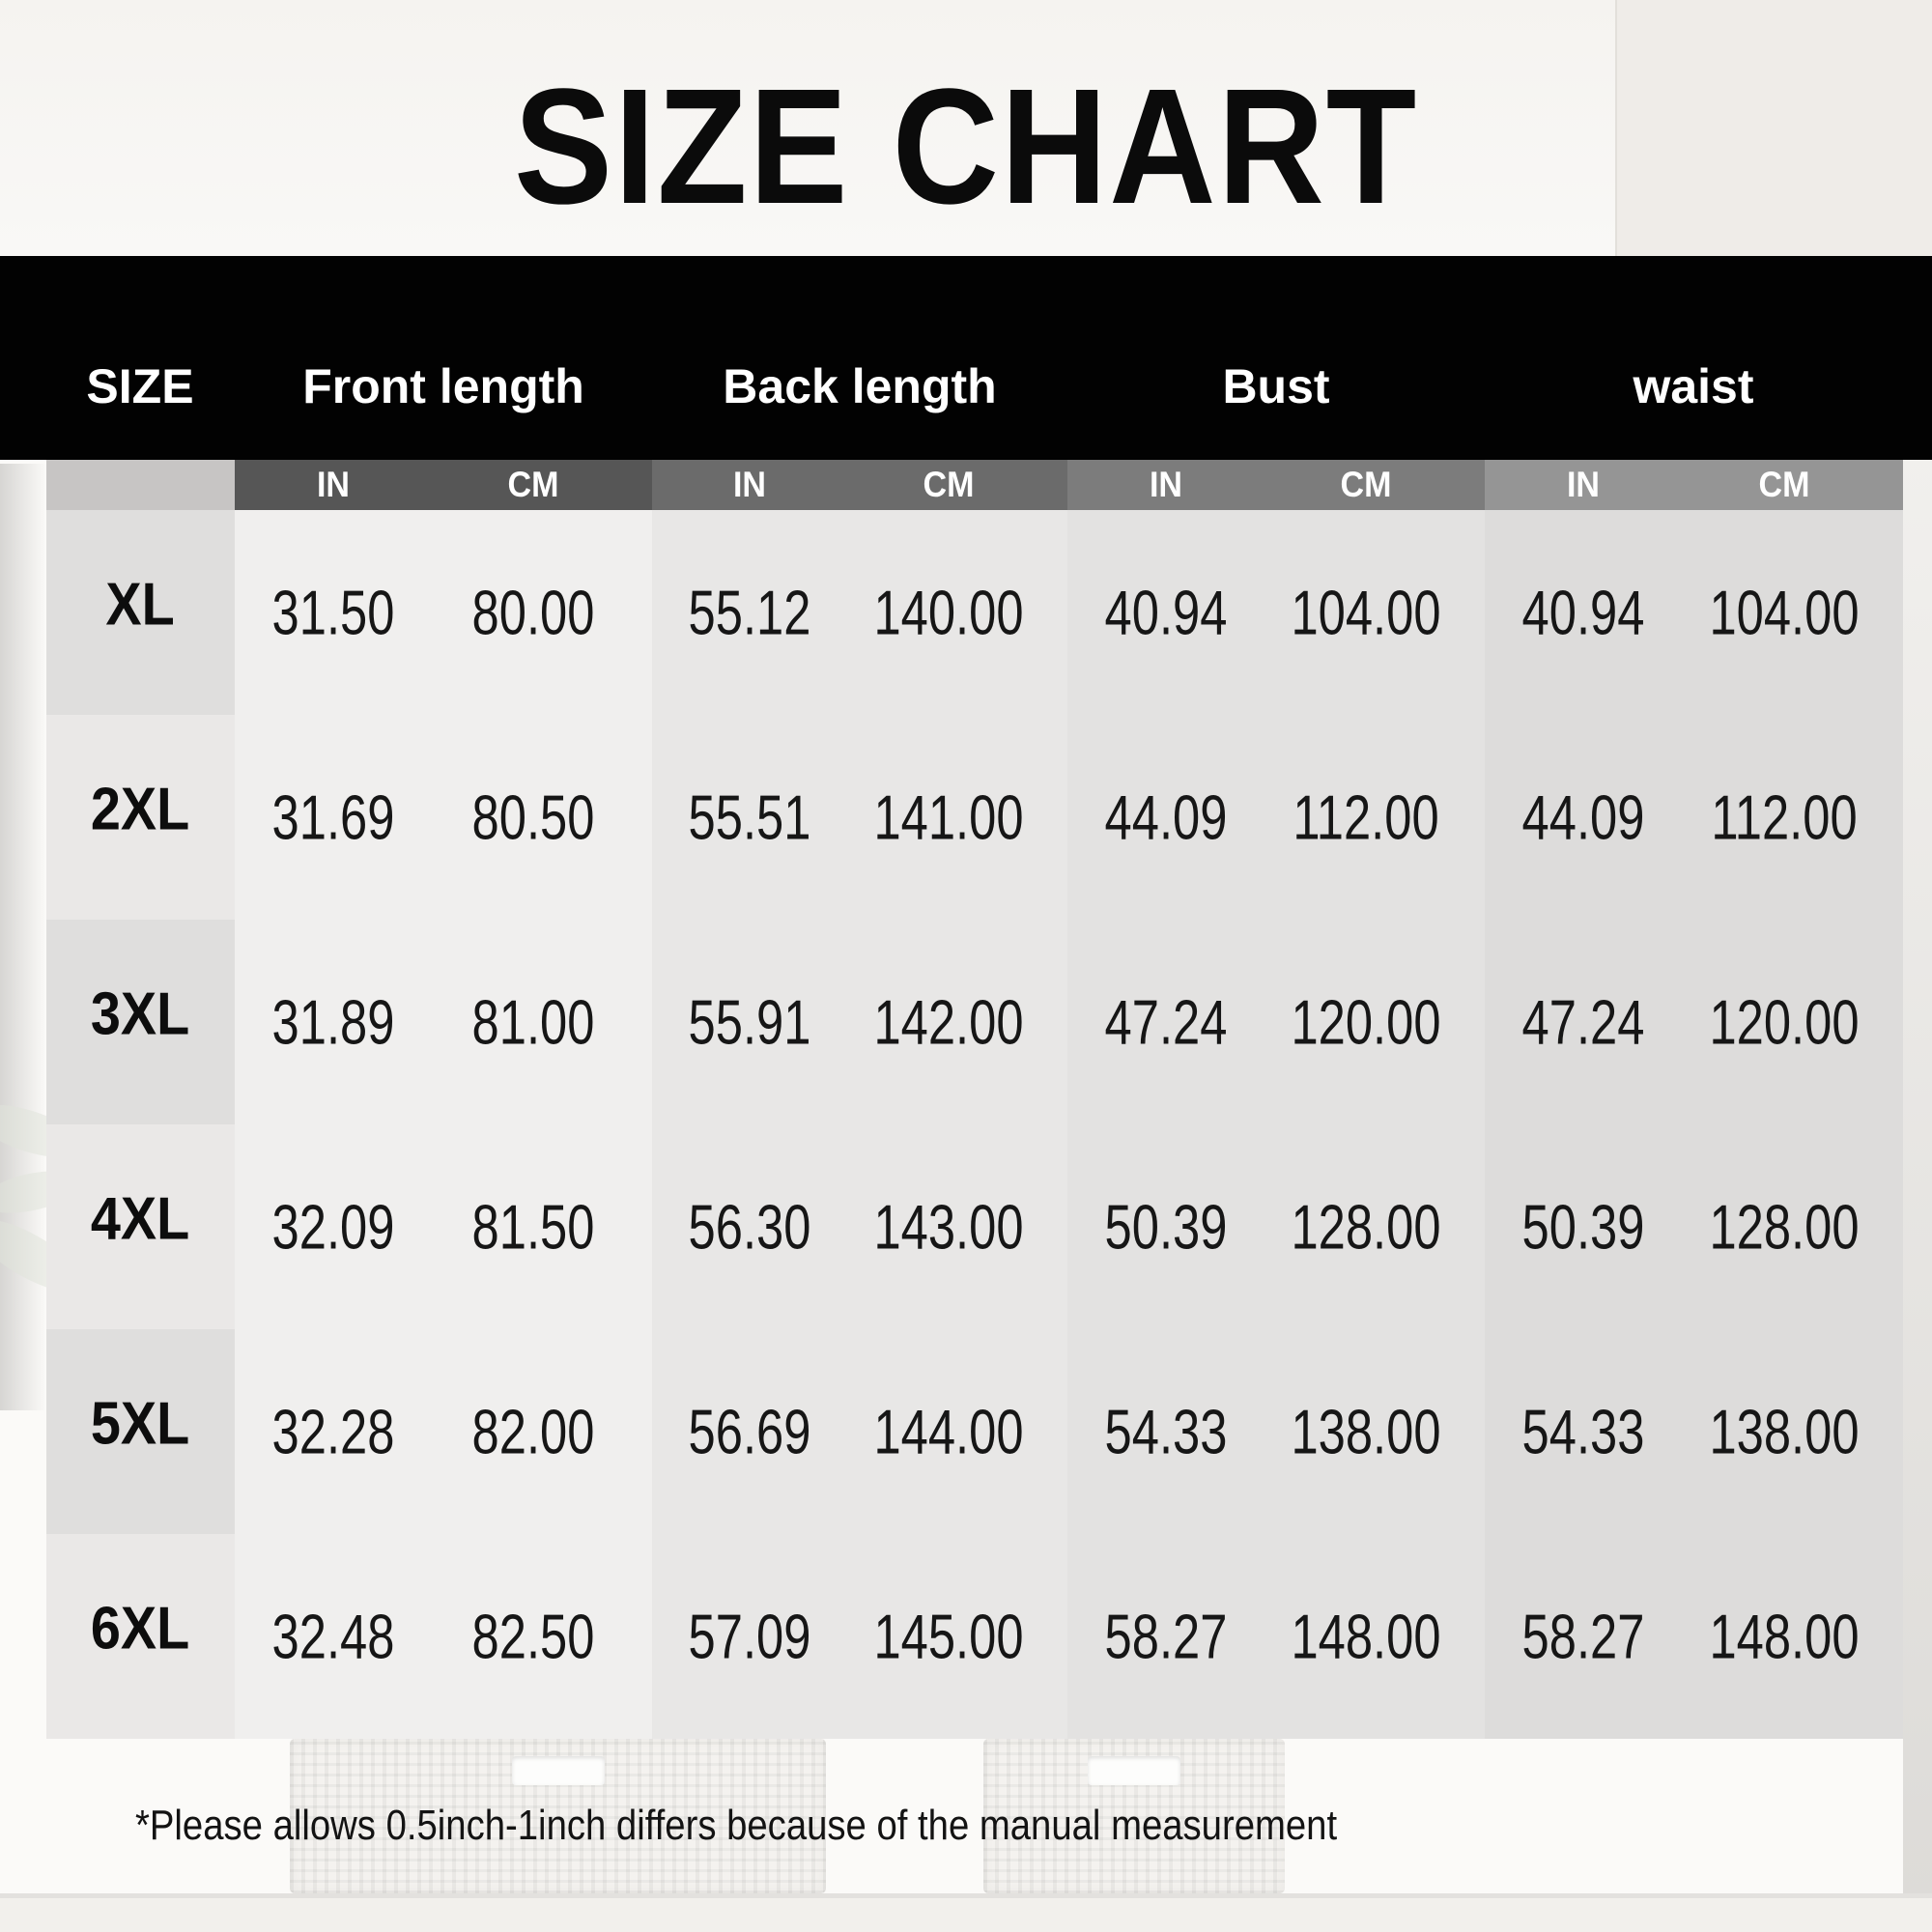 This screenshot has width=1932, height=1932. What do you see at coordinates (332, 1636) in the screenshot?
I see `measurement-value: 32.48` at bounding box center [332, 1636].